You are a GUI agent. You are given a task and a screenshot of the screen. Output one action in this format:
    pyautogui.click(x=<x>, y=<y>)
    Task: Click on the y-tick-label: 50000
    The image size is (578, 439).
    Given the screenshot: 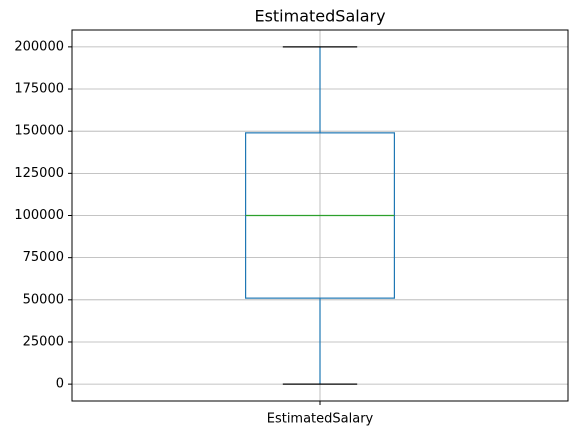 What is the action you would take?
    pyautogui.click(x=43, y=299)
    